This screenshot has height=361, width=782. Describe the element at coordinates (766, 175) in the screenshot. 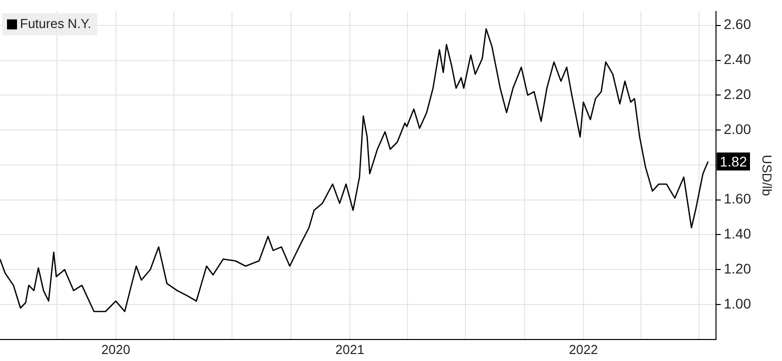

I see `y-axis-title: USD/lb` at that location.